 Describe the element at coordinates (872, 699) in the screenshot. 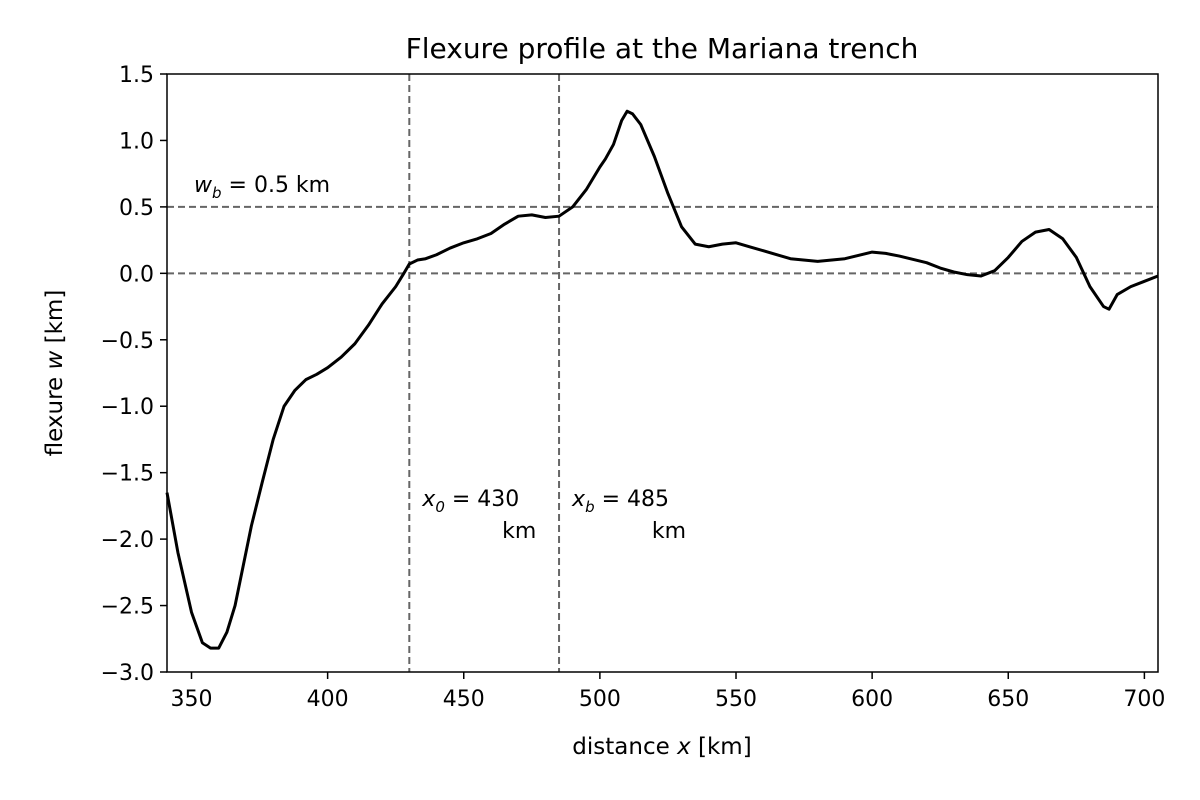

I see `x-tick-label-5: 600` at that location.